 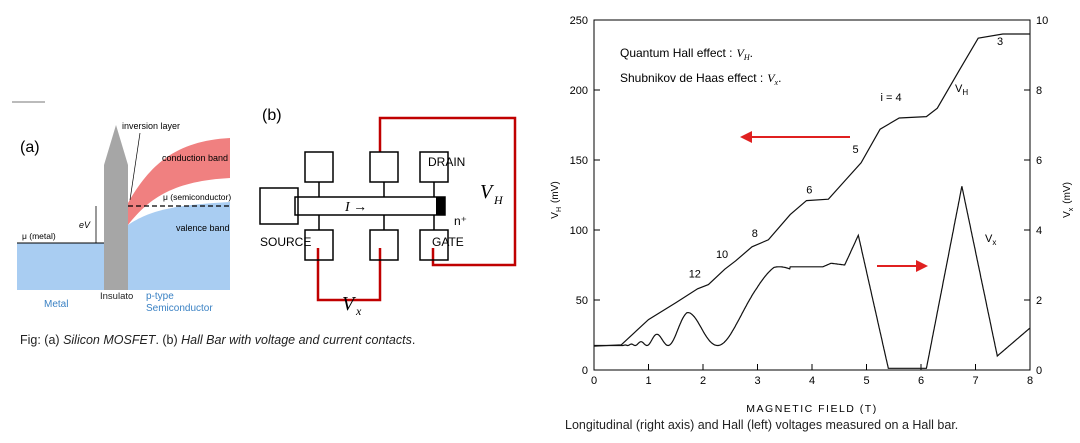 I want to click on y-left-tick-label: 250, so click(x=579, y=21).